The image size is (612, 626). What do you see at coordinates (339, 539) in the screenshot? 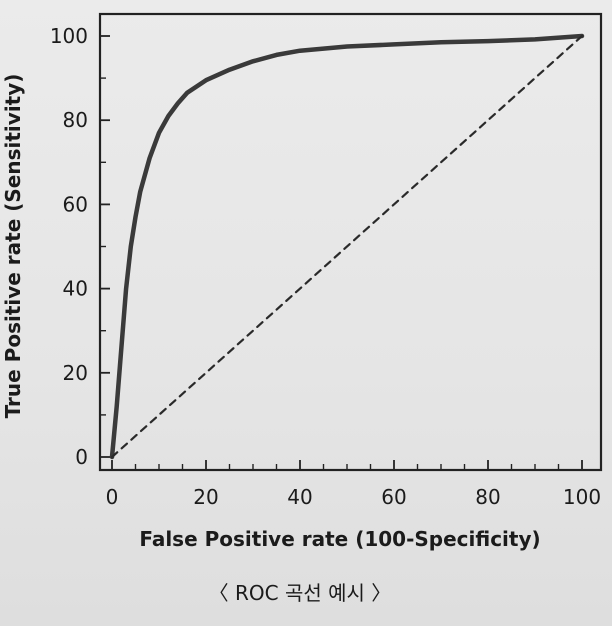
I see `x-axis-title: False Positive rate (100-Specificity)` at bounding box center [339, 539].